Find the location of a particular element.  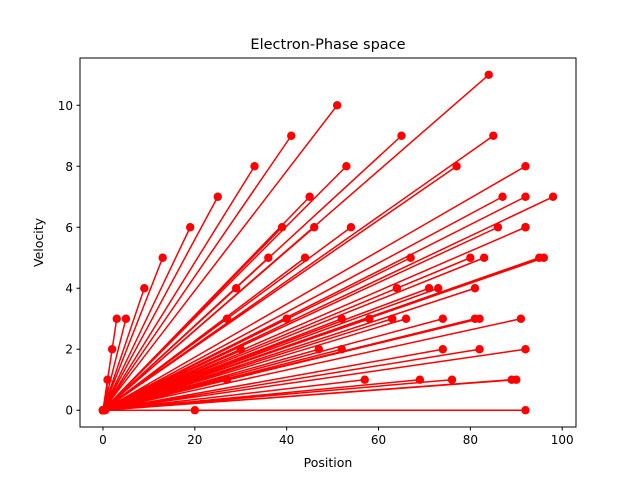

y-tick-label: 6 is located at coordinates (69, 228).